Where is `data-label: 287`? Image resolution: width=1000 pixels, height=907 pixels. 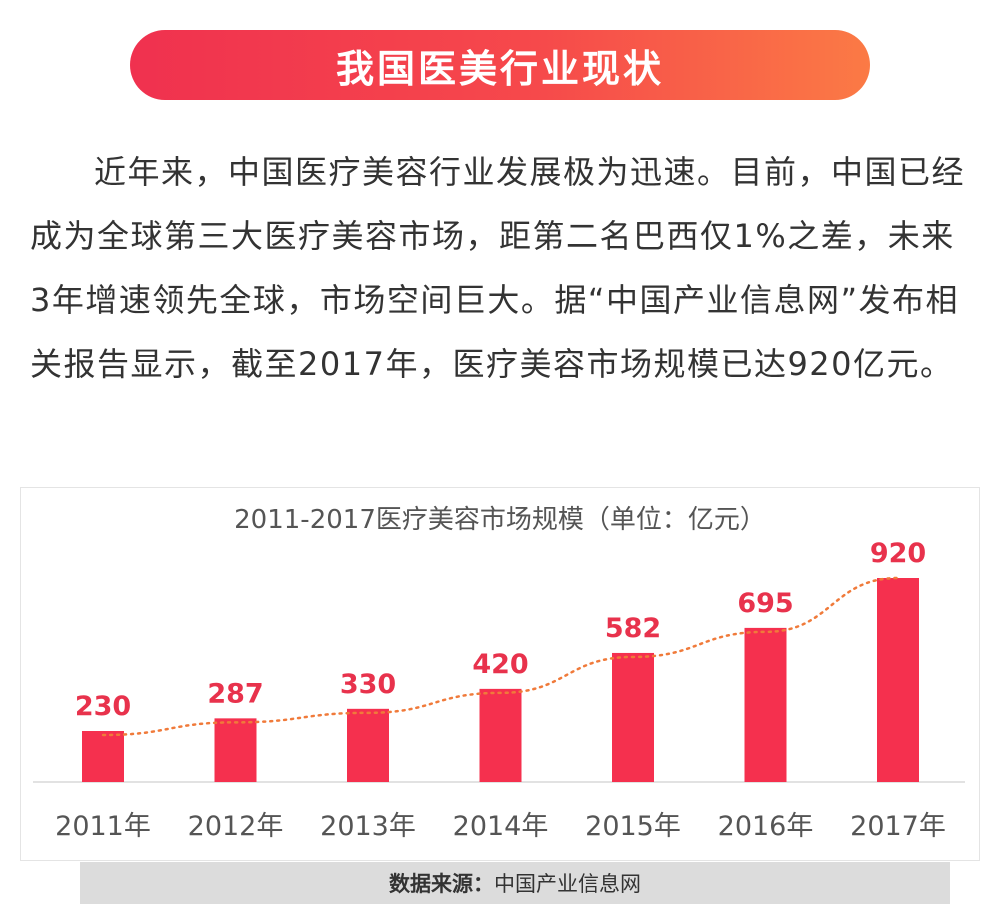
data-label: 287 is located at coordinates (235, 693).